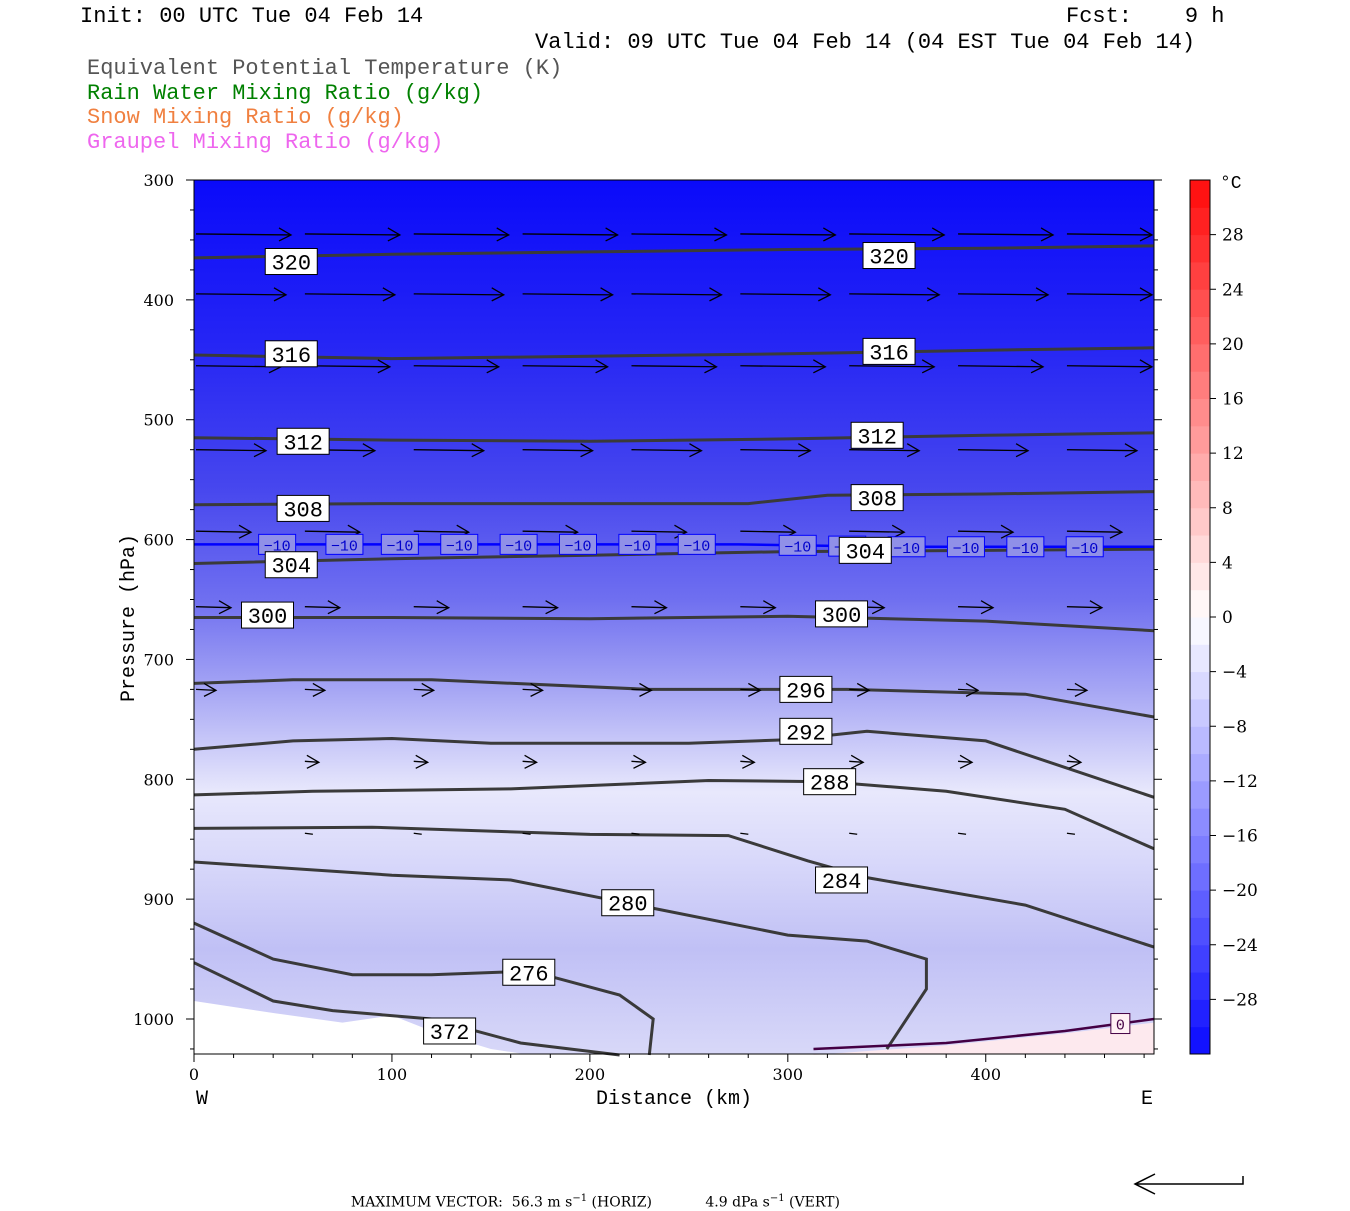 The width and height of the screenshot is (1350, 1211). I want to click on max-vector-vert-unit: (VERT), so click(814, 1202).